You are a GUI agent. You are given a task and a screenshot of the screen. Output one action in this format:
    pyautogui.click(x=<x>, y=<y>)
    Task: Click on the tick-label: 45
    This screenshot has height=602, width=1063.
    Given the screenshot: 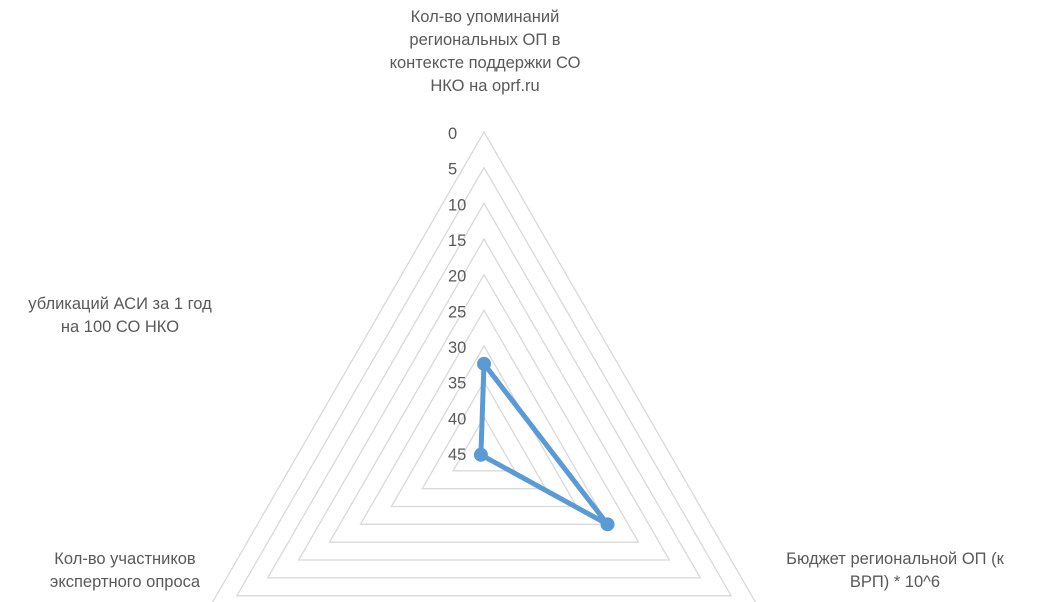 What is the action you would take?
    pyautogui.click(x=457, y=455)
    